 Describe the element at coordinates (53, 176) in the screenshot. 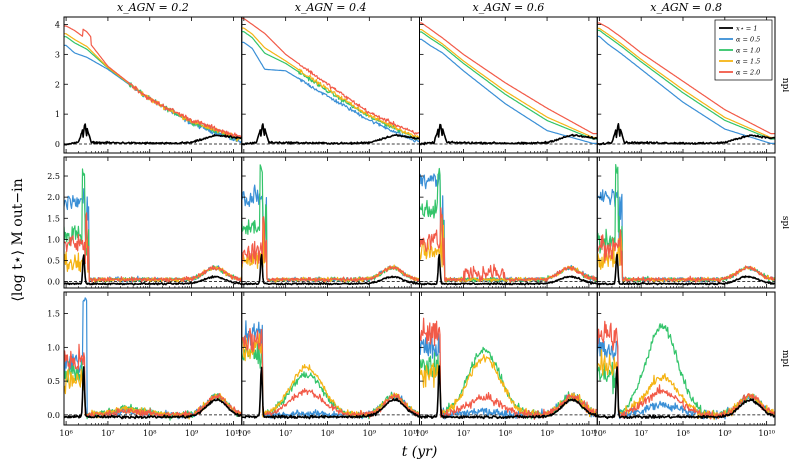

I see `y-tick-label: 2.5` at that location.